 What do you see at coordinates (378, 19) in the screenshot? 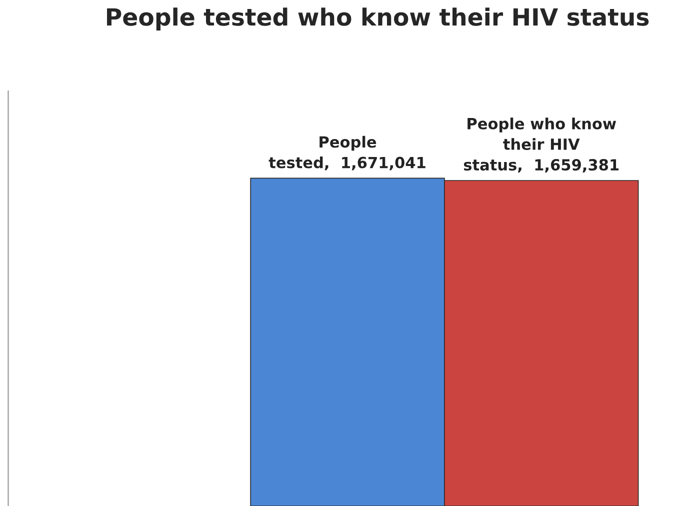
I see `chart-title: People tested who know their HIV status` at bounding box center [378, 19].